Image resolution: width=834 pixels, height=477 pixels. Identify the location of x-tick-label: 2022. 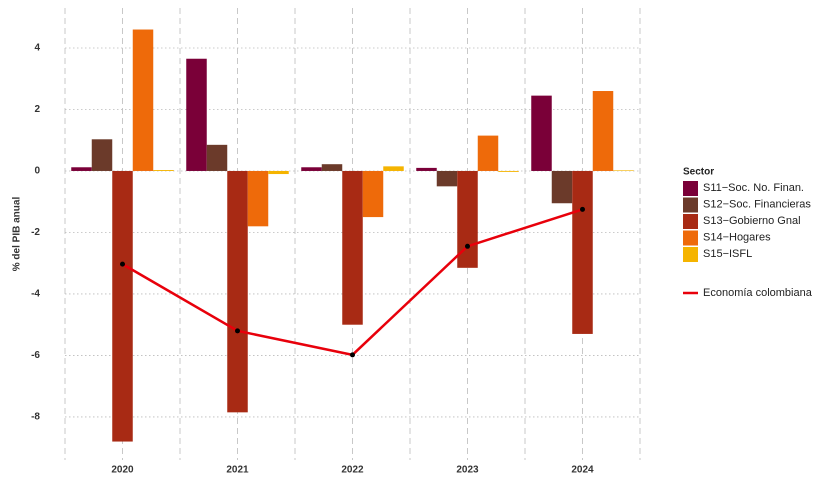
(352, 470).